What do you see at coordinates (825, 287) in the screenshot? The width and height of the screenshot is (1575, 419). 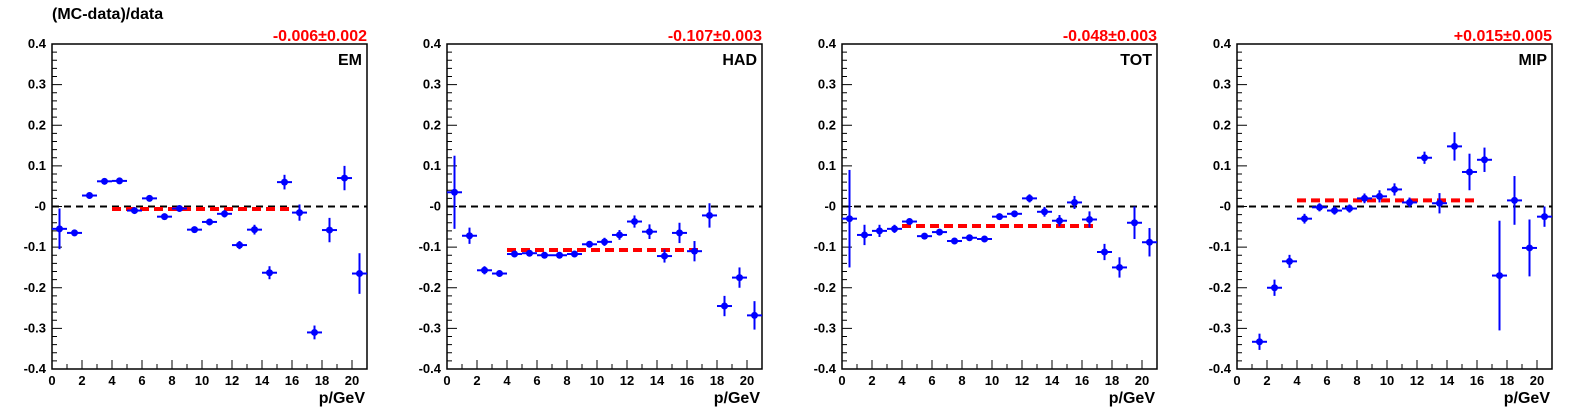 I see `y-tick-label: -0.2` at bounding box center [825, 287].